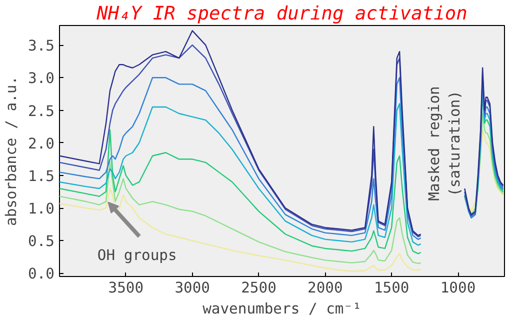  Describe the element at coordinates (41, 241) in the screenshot. I see `y-tick-label: 0.5` at that location.